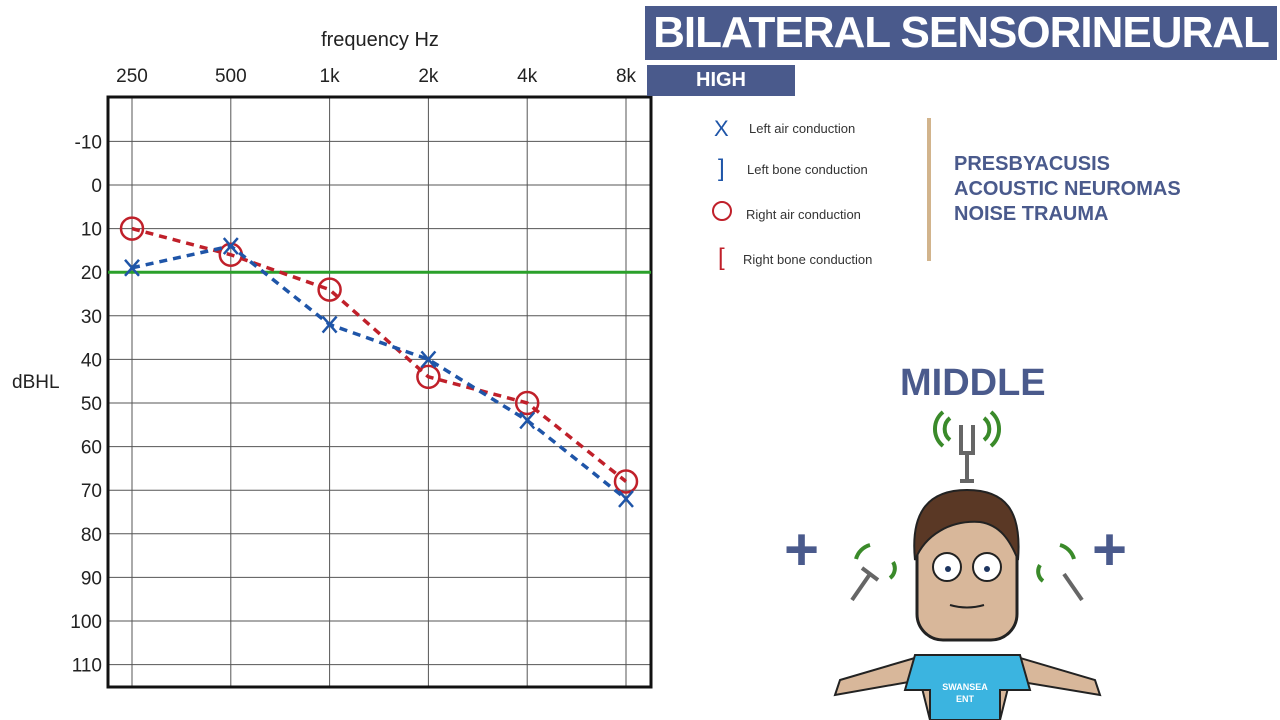 The height and width of the screenshot is (720, 1280). What do you see at coordinates (808, 259) in the screenshot?
I see `legend-label: Right bone conduction` at bounding box center [808, 259].